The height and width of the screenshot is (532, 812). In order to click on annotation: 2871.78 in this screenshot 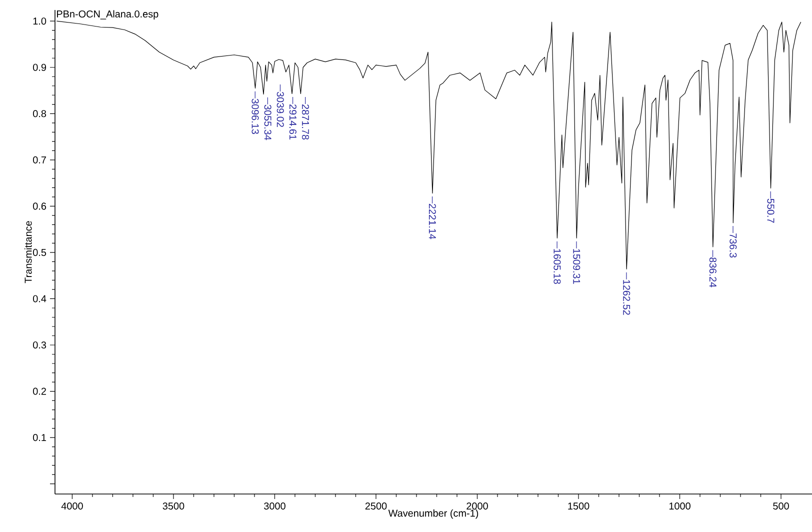, I will do `click(305, 122)`.